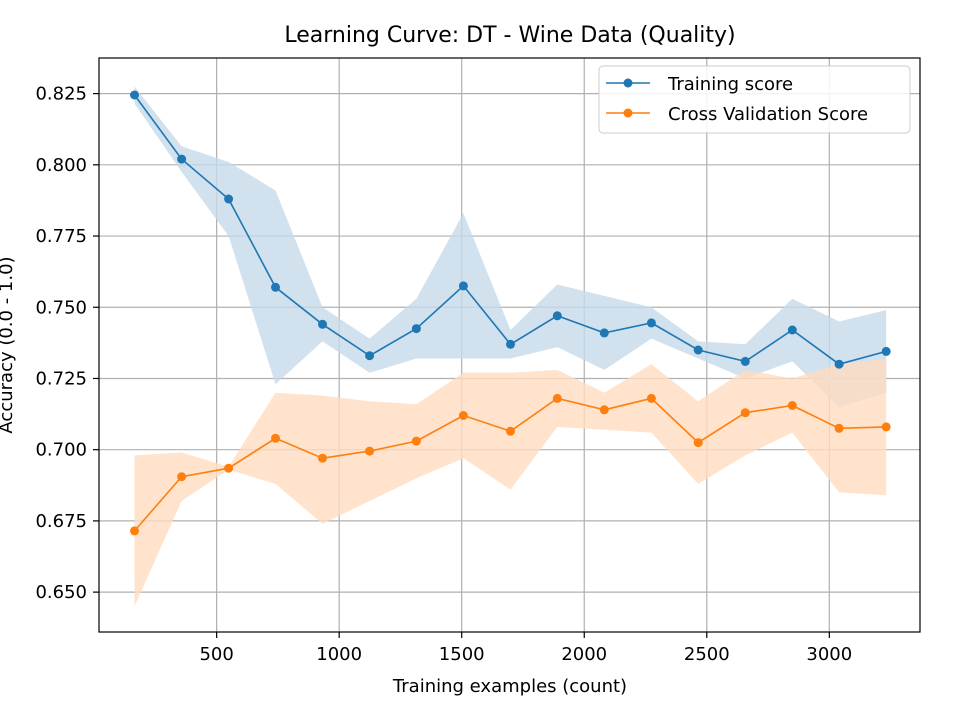 The height and width of the screenshot is (720, 960). I want to click on x-tick-label: 1500, so click(462, 654).